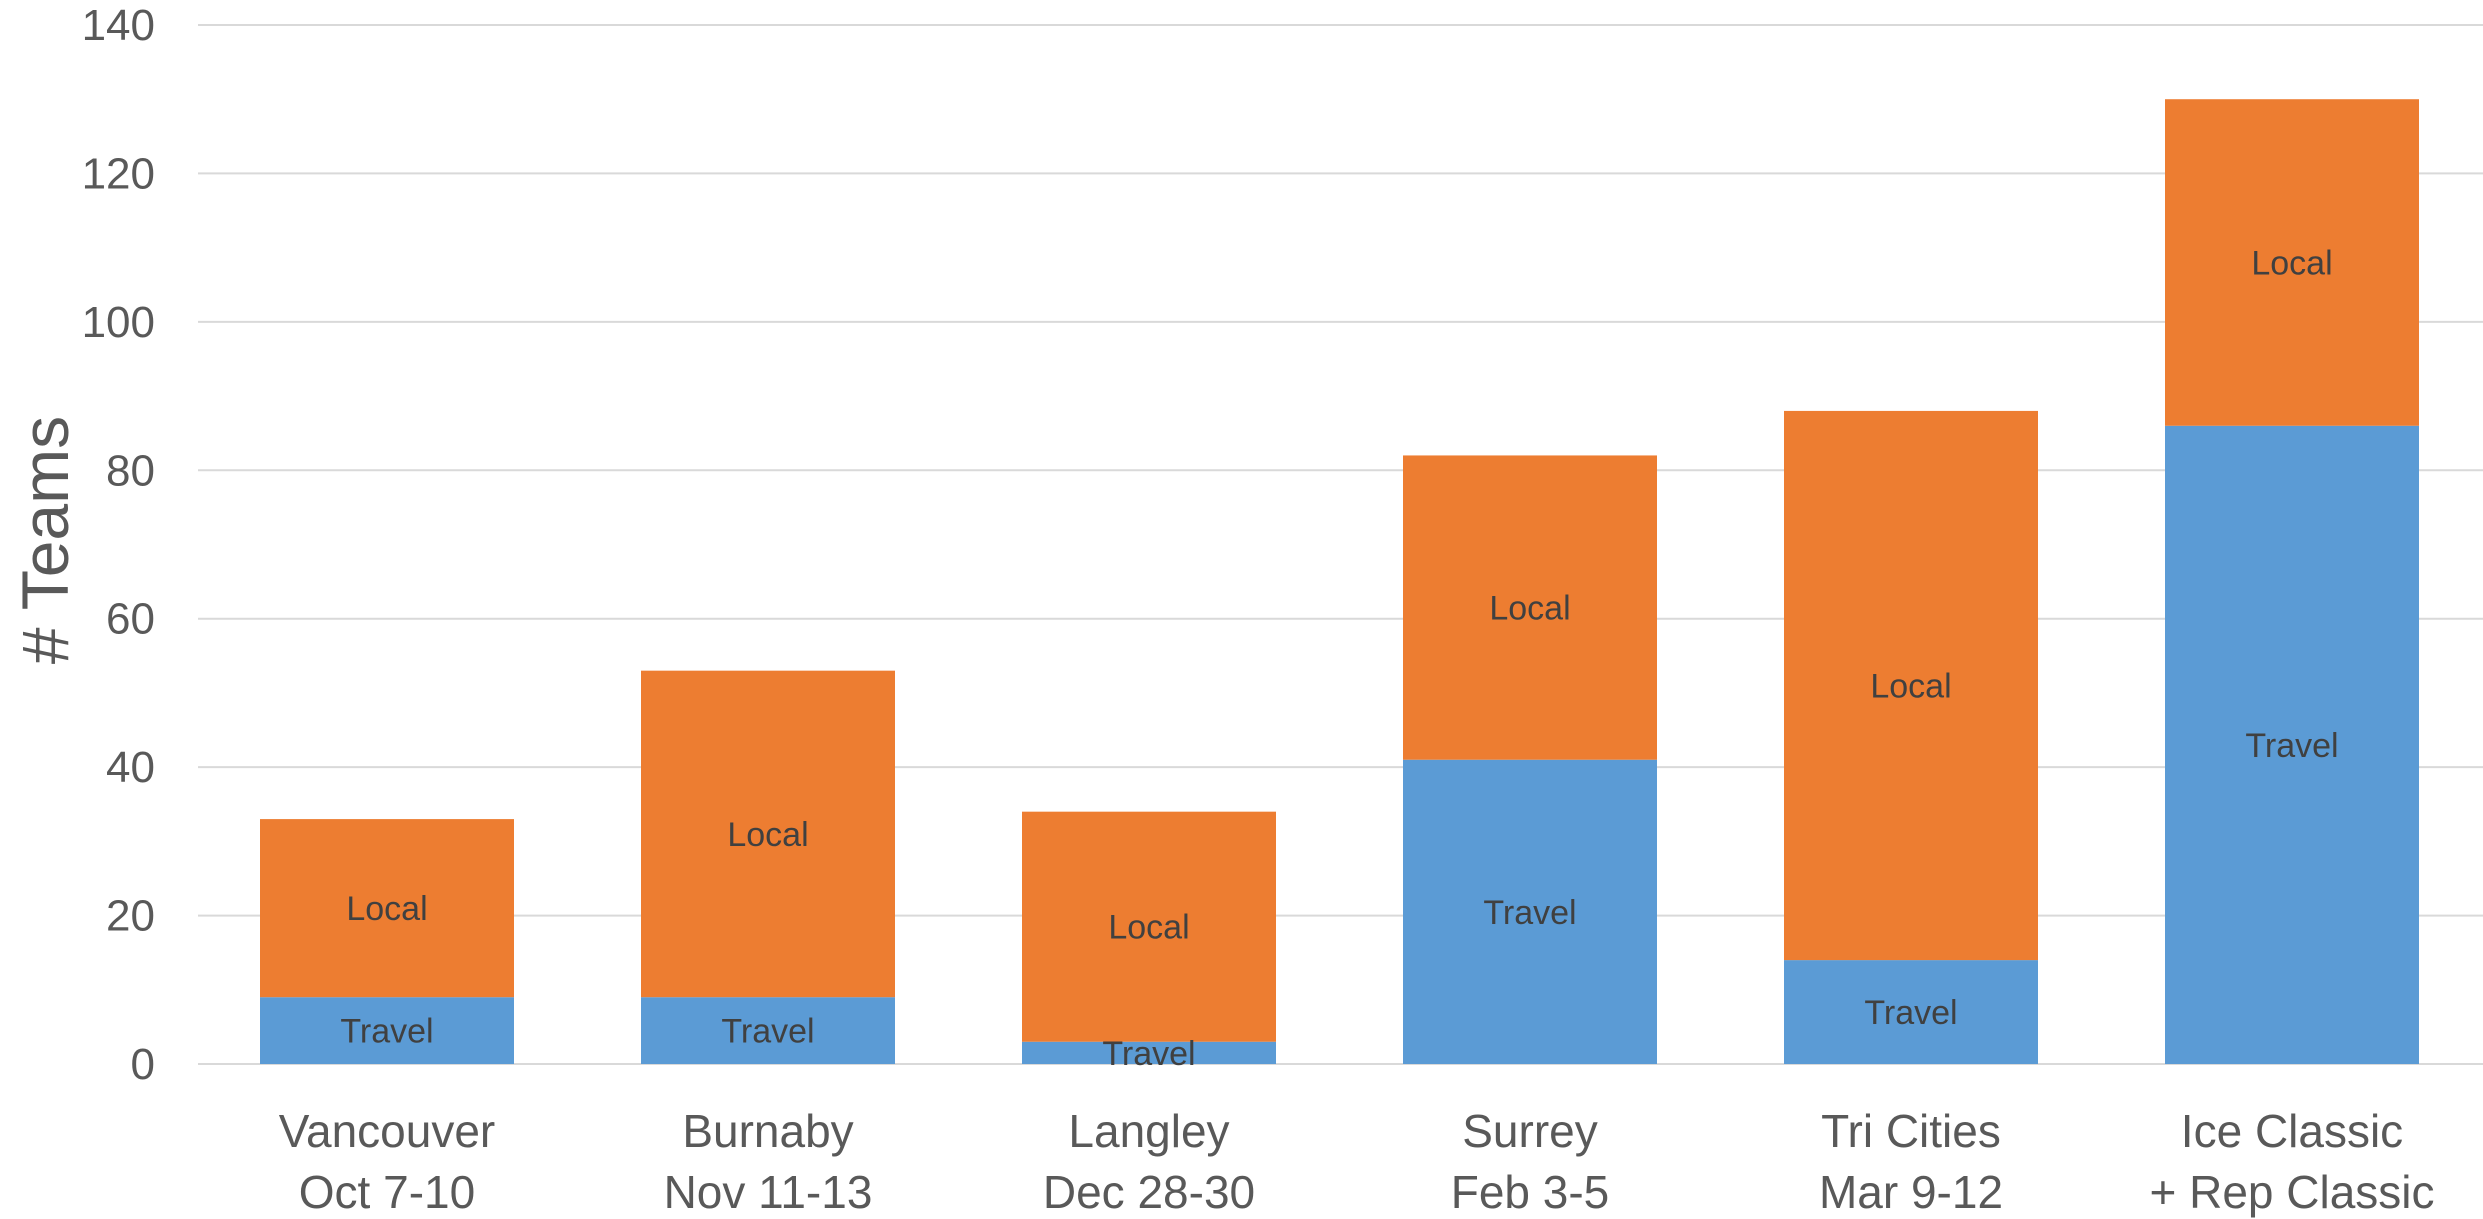  Describe the element at coordinates (2292, 1131) in the screenshot. I see `x-category-label: Ice Classic` at that location.